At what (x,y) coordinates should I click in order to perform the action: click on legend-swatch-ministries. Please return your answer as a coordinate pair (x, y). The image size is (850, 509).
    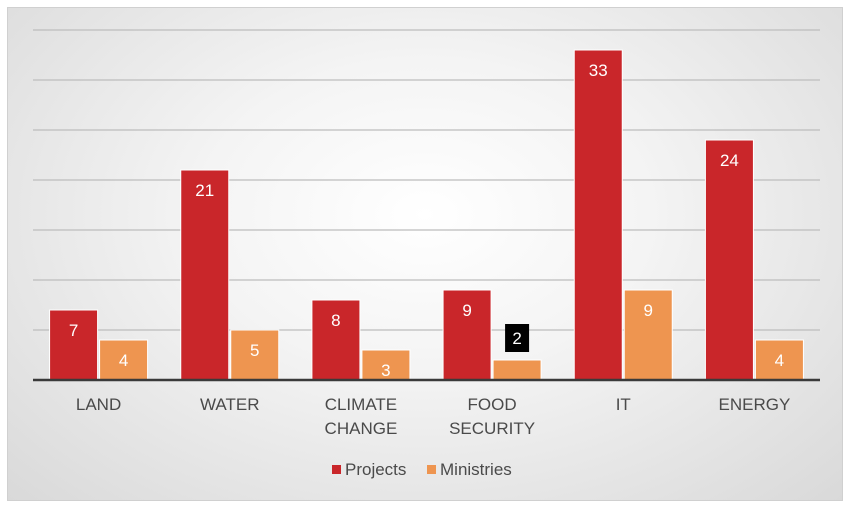
    Looking at the image, I should click on (431, 469).